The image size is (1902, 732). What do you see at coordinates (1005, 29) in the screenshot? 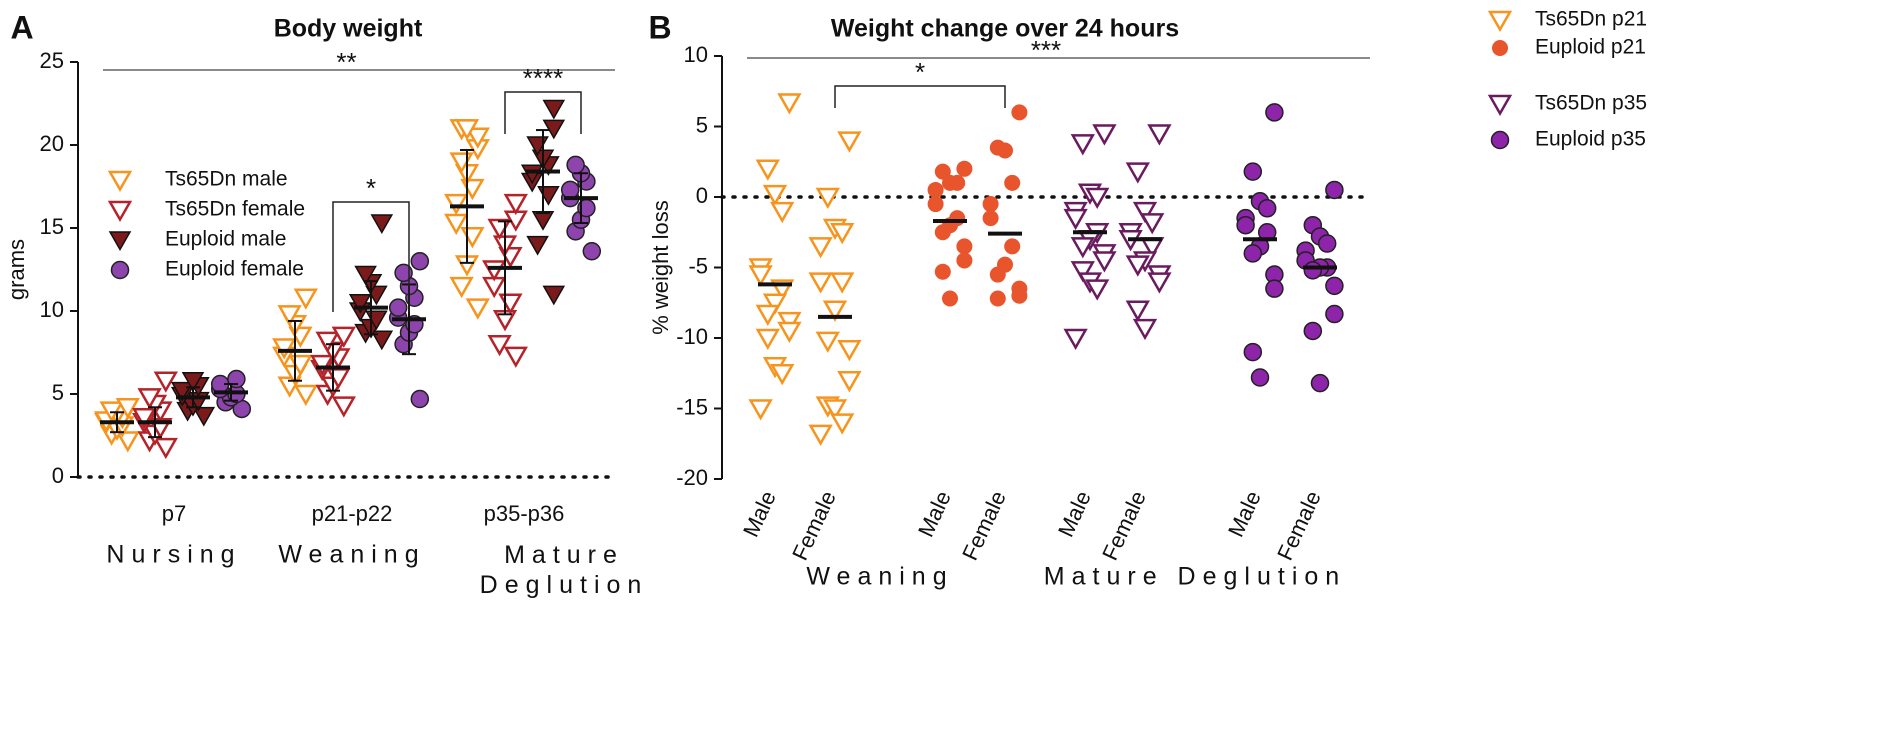
I see `chart-title: Weight change over 24 hours` at bounding box center [1005, 29].